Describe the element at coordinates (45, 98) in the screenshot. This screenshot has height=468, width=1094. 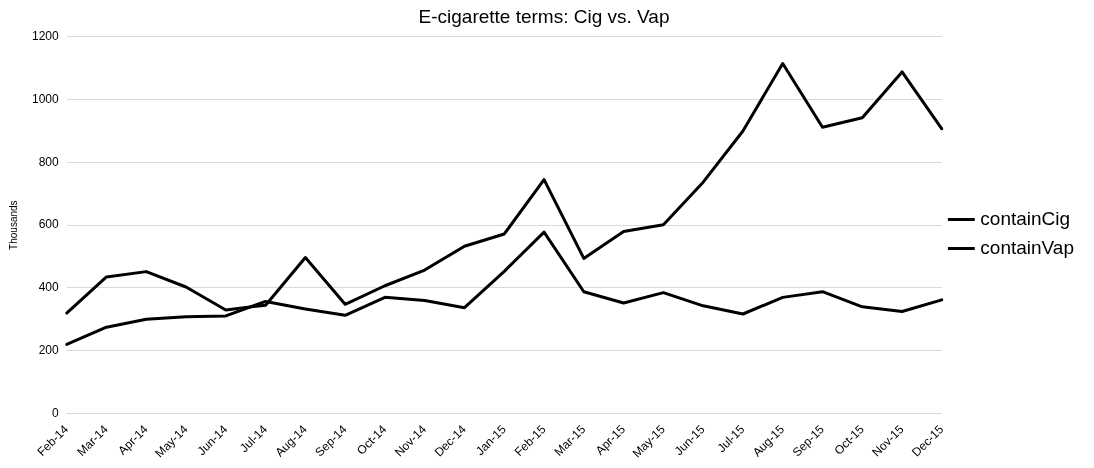
I see `y-tick-label: 1000` at that location.